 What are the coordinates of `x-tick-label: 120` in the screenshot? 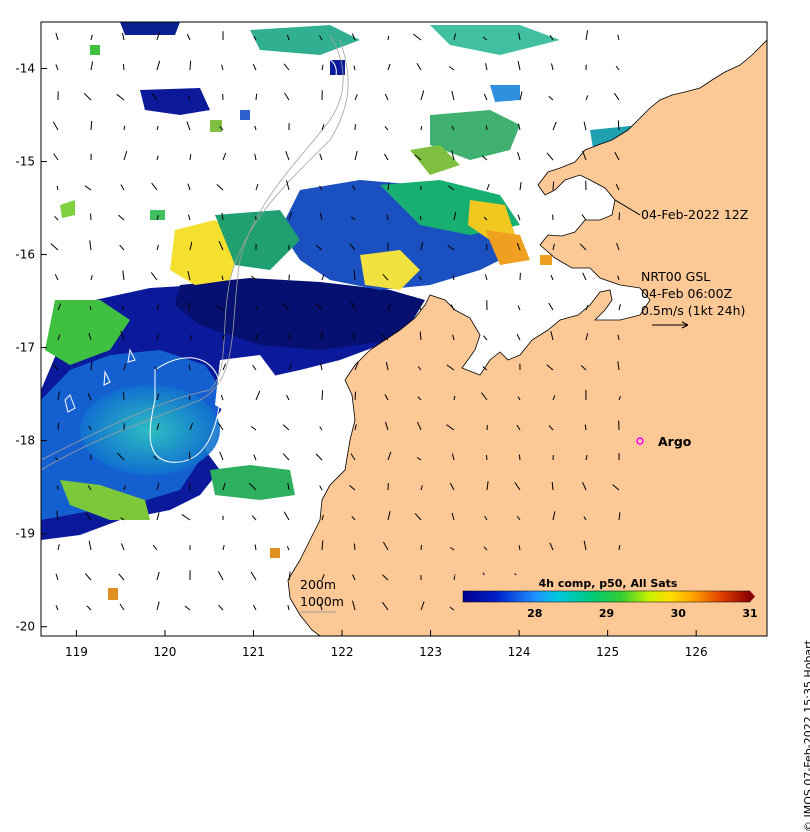 It's located at (164, 652).